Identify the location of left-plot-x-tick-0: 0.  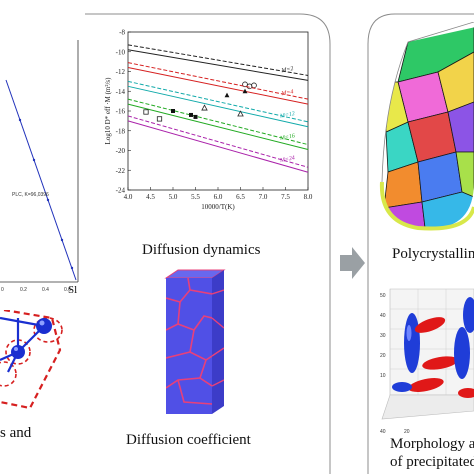
(2, 290).